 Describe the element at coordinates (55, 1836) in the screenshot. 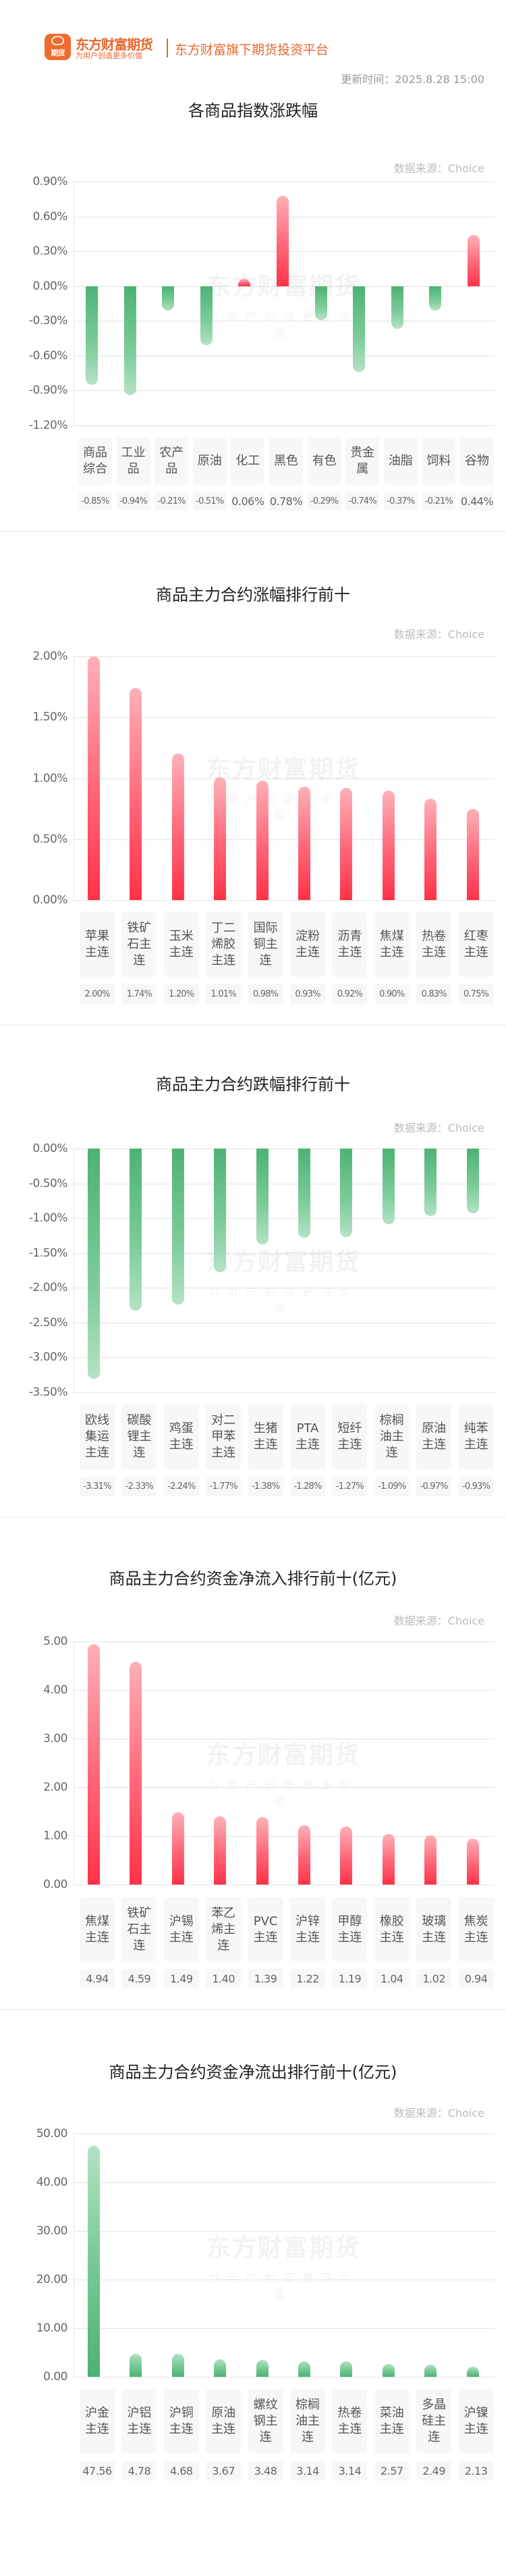

I see `y-tick-label: 1.00` at that location.